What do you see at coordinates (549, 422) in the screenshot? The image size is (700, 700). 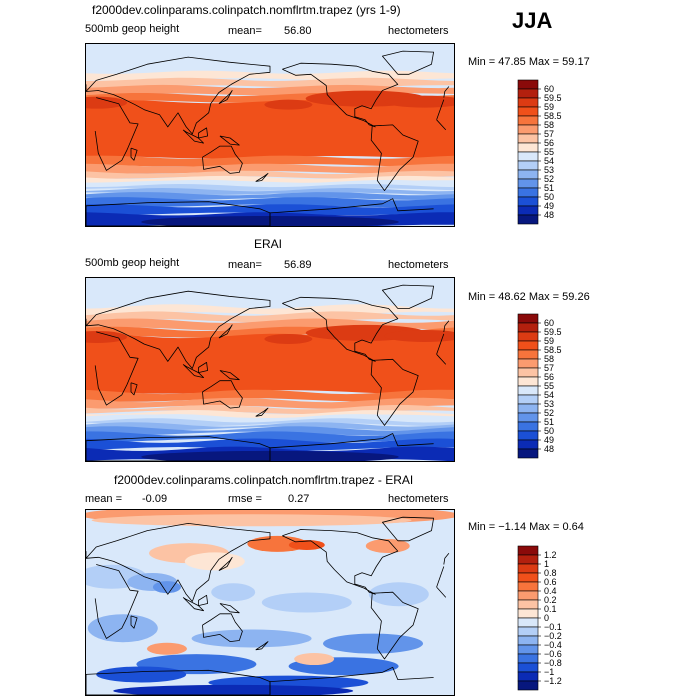 I see `colorbar-label: 51` at bounding box center [549, 422].